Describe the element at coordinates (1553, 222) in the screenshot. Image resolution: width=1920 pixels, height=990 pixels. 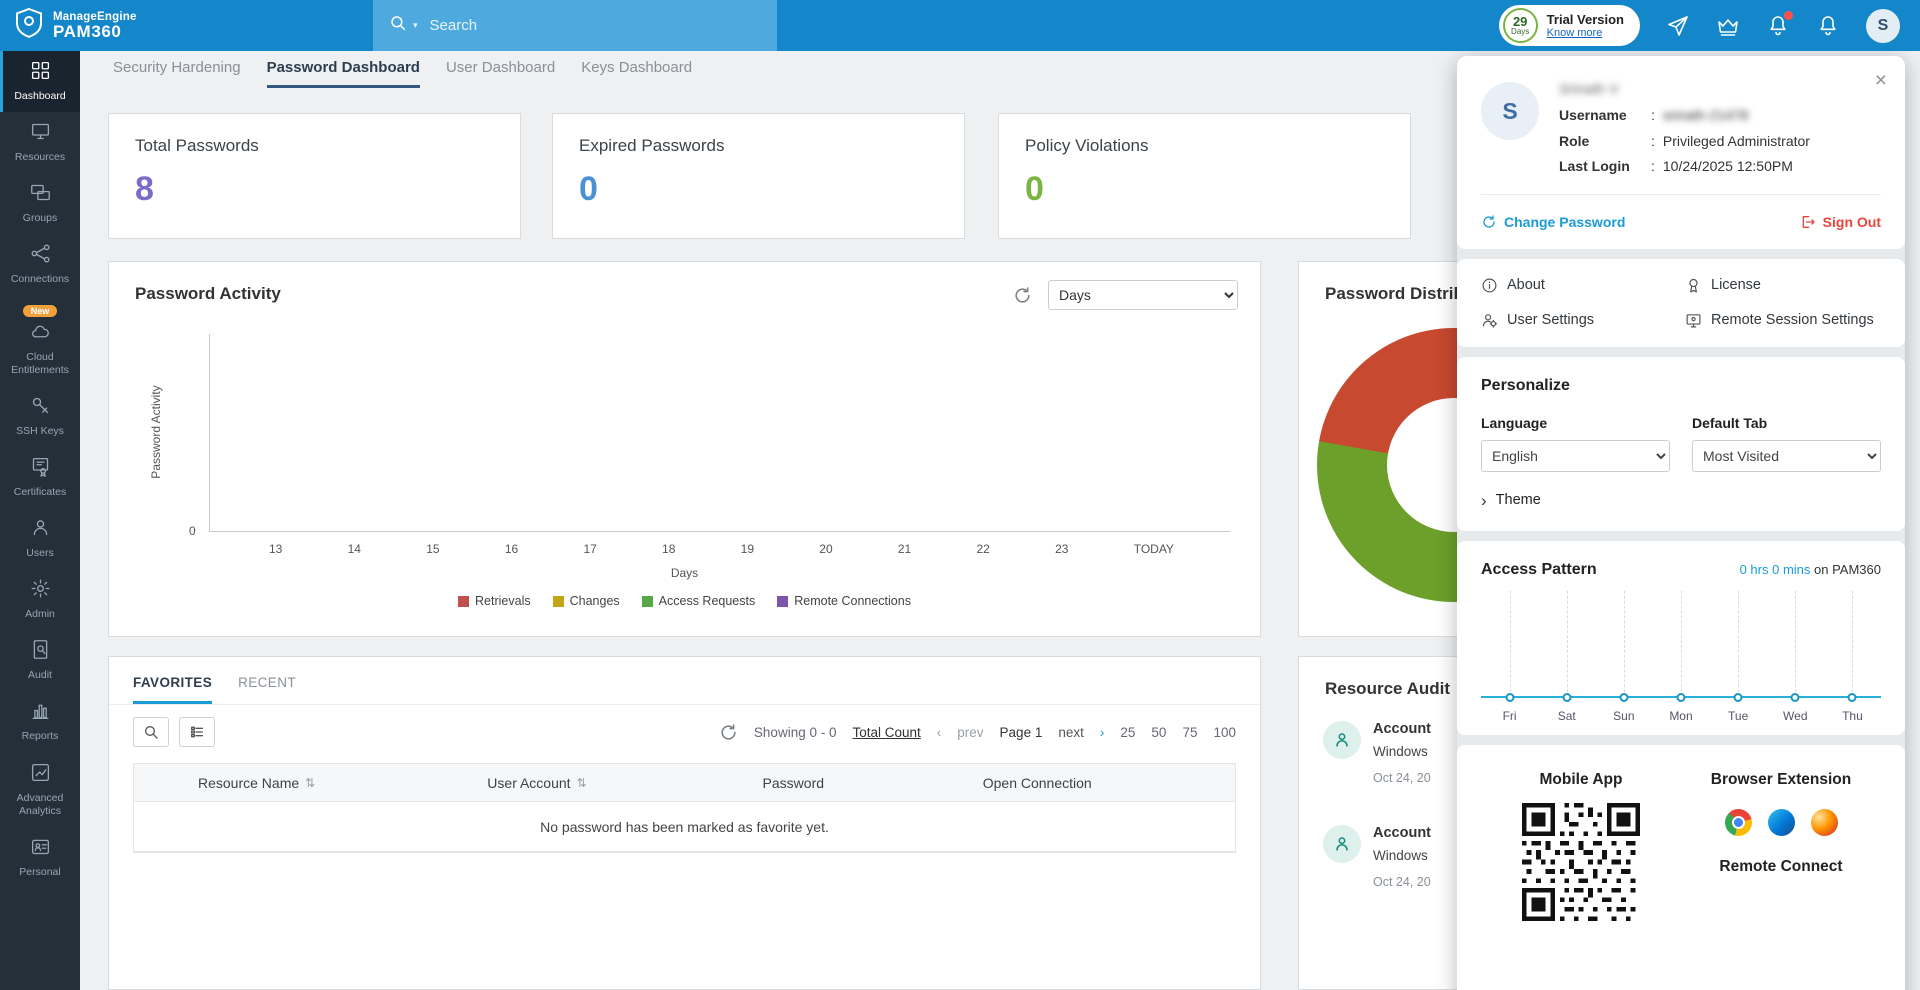
I see `change-password-link: Change Password` at that location.